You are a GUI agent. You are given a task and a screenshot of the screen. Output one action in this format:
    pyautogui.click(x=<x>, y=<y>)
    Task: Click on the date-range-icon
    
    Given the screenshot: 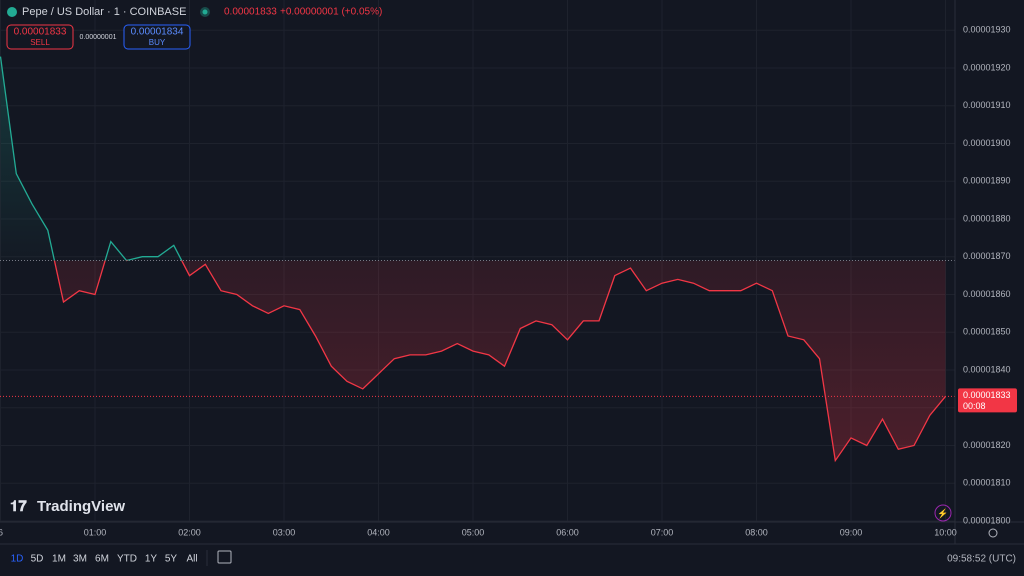 What is the action you would take?
    pyautogui.click(x=224, y=557)
    